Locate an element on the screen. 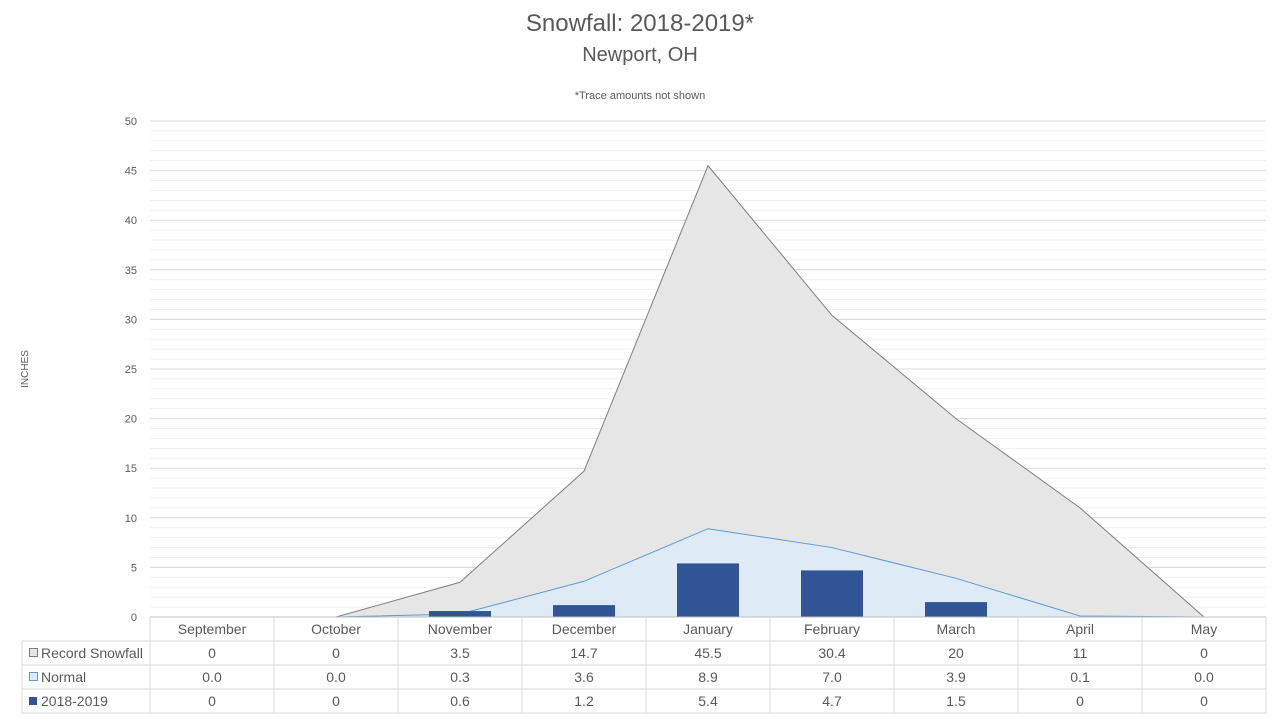 This screenshot has height=720, width=1280. y-tick-label: 25 is located at coordinates (131, 370).